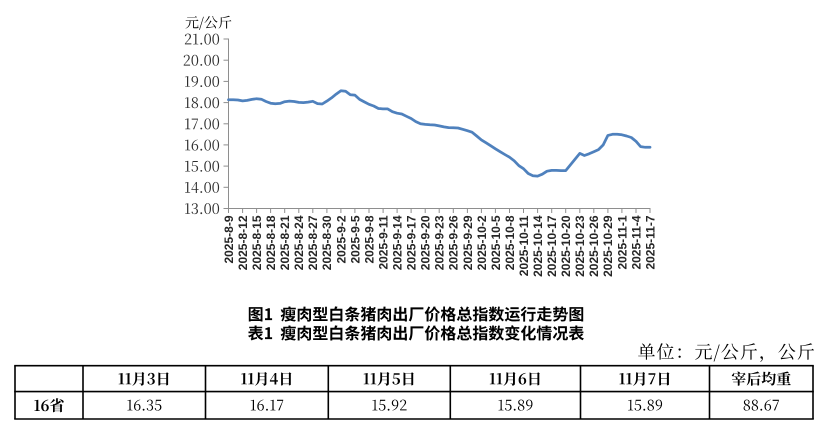  Describe the element at coordinates (454, 242) in the screenshot. I see `svg-text: 2025-9-26` at that location.